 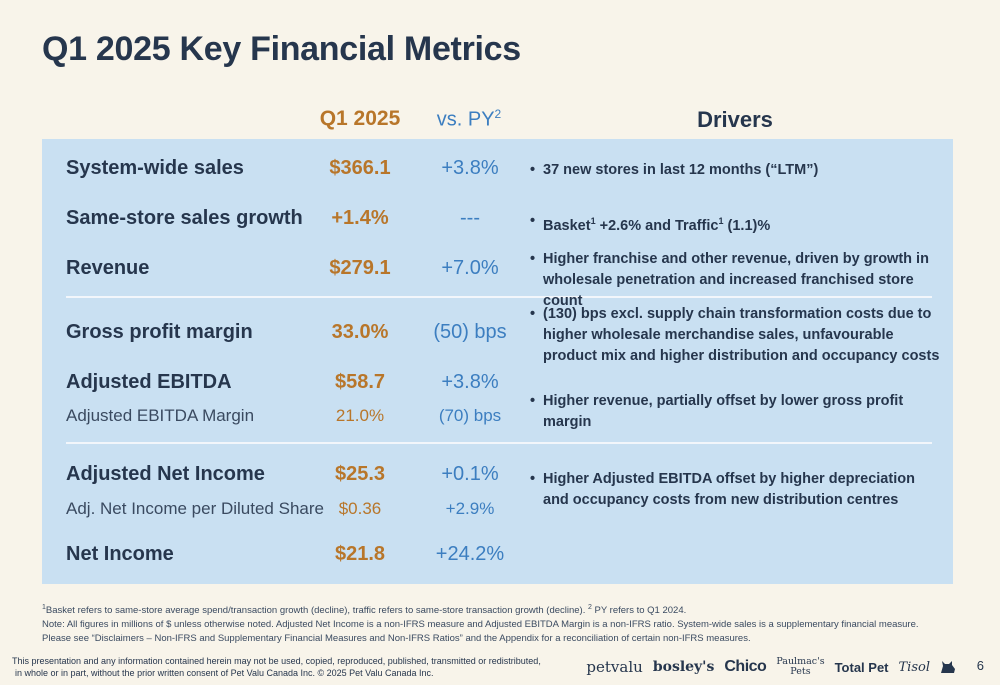 I want to click on footnote-text: PY refers to Q1 2024., so click(x=639, y=611).